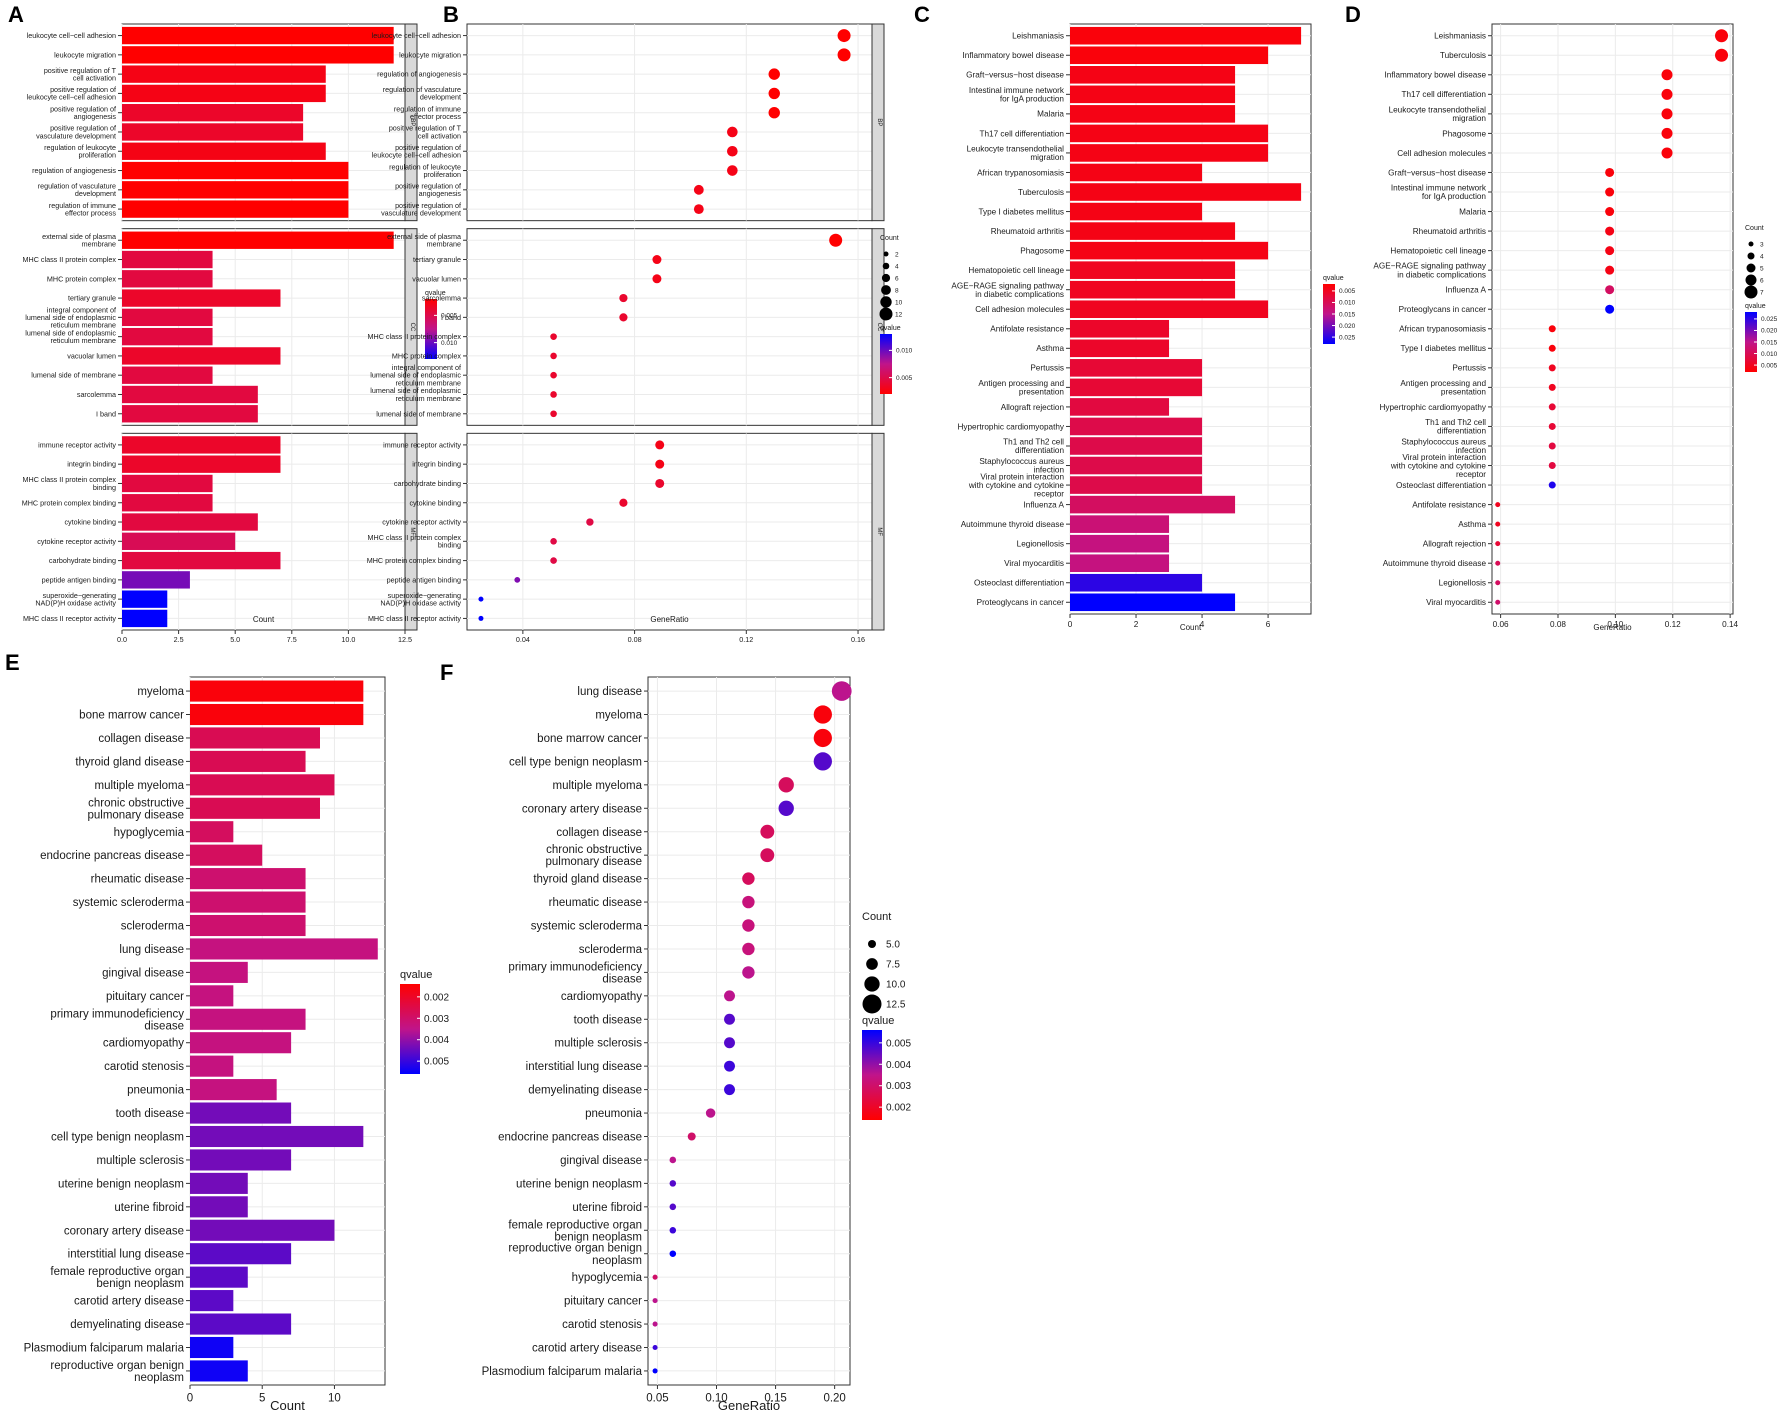 This screenshot has width=1779, height=1415. I want to click on category-label: bone marrow cancer, so click(589, 739).